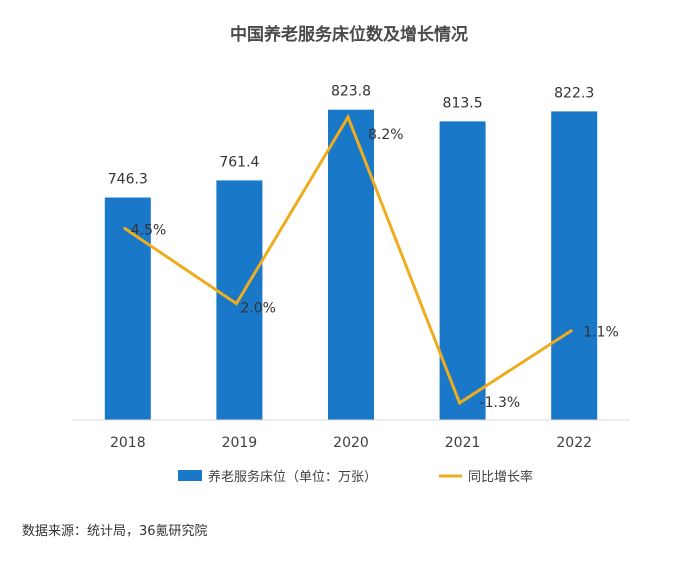 The image size is (689, 576). Describe the element at coordinates (125, 228) in the screenshot. I see `growth-point-2018` at that location.